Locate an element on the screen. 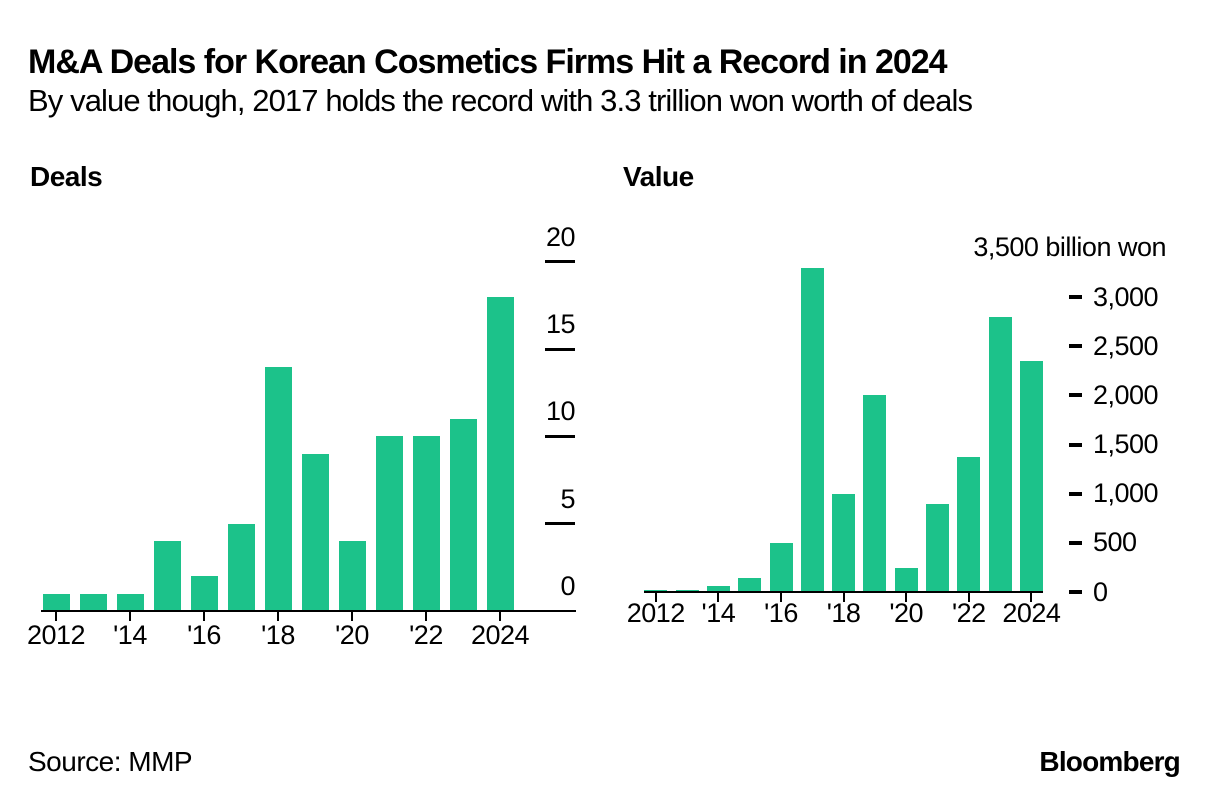 The height and width of the screenshot is (808, 1221). bar-value-2022 is located at coordinates (969, 524).